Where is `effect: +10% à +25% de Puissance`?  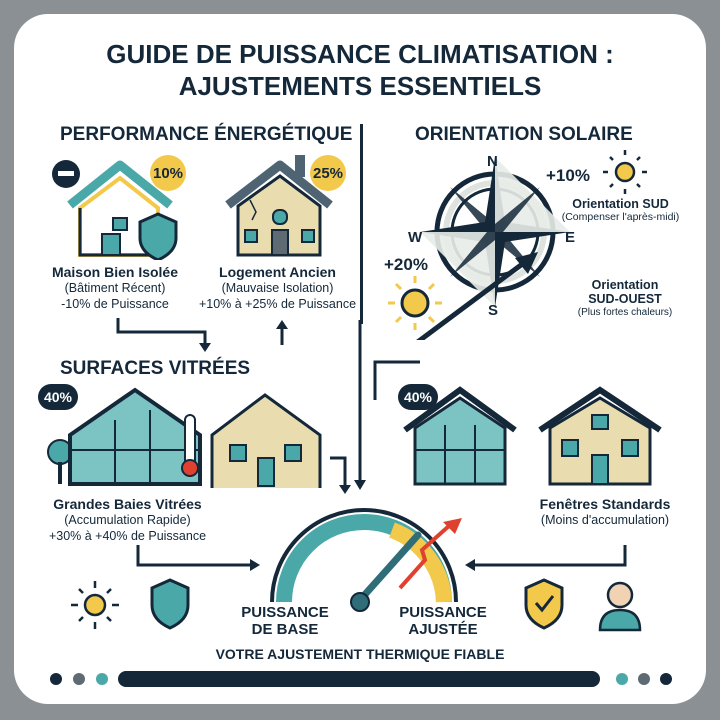 effect: +10% à +25% de Puissance is located at coordinates (277, 304).